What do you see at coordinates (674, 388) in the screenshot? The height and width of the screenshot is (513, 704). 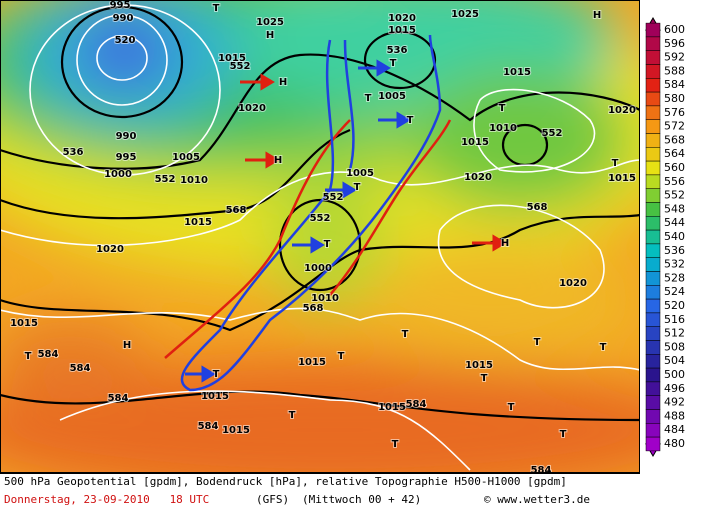 I see `colorbar-label: 496` at bounding box center [674, 388].